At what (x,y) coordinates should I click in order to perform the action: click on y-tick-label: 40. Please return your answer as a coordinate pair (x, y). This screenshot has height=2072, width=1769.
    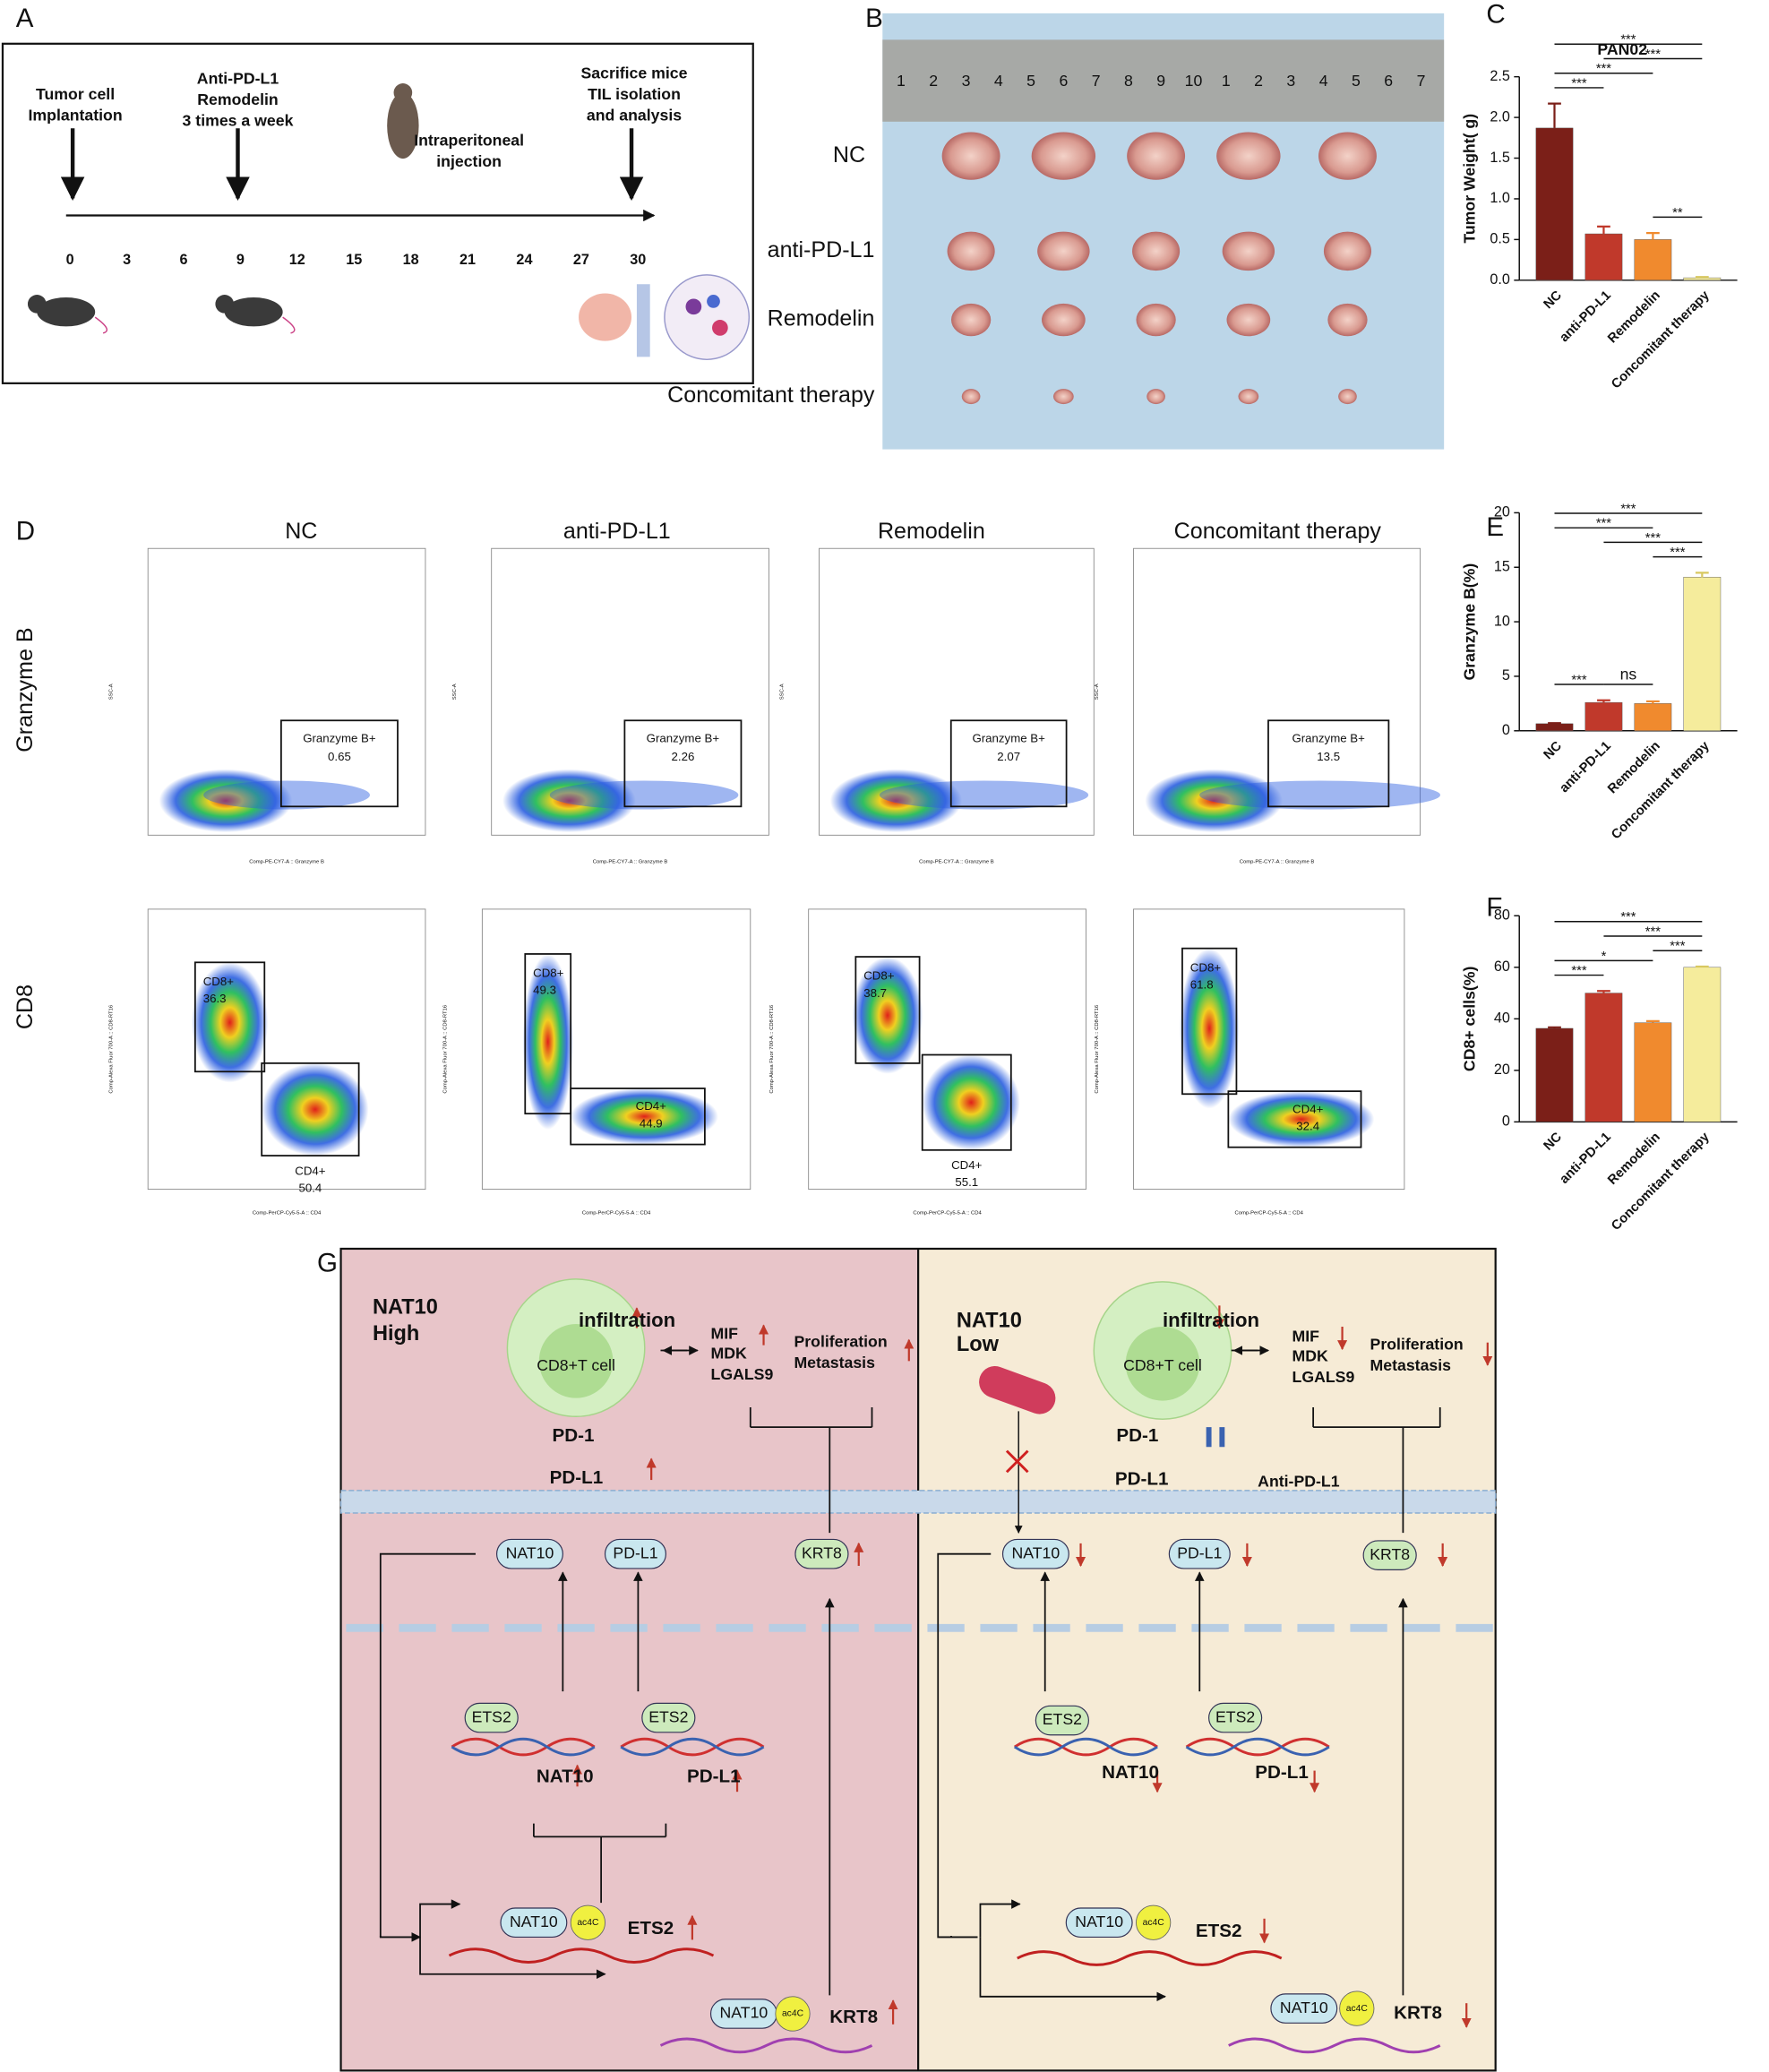
    Looking at the image, I should click on (1502, 1019).